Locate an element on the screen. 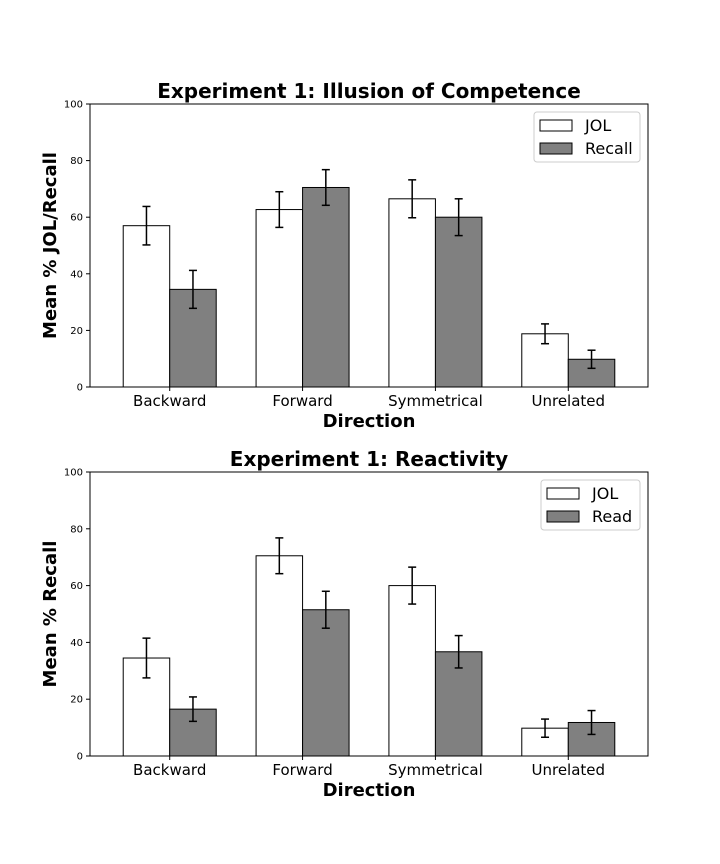 This screenshot has height=864, width=720. legend: JOL Recall is located at coordinates (587, 137).